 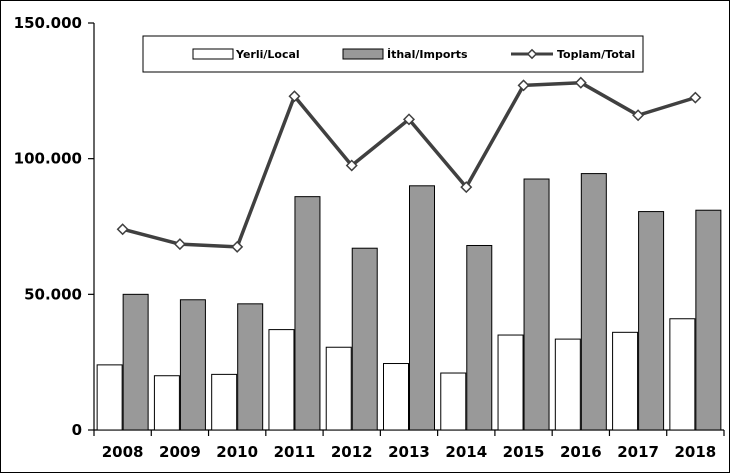 I want to click on x-tick-label: 2017, so click(x=638, y=452).